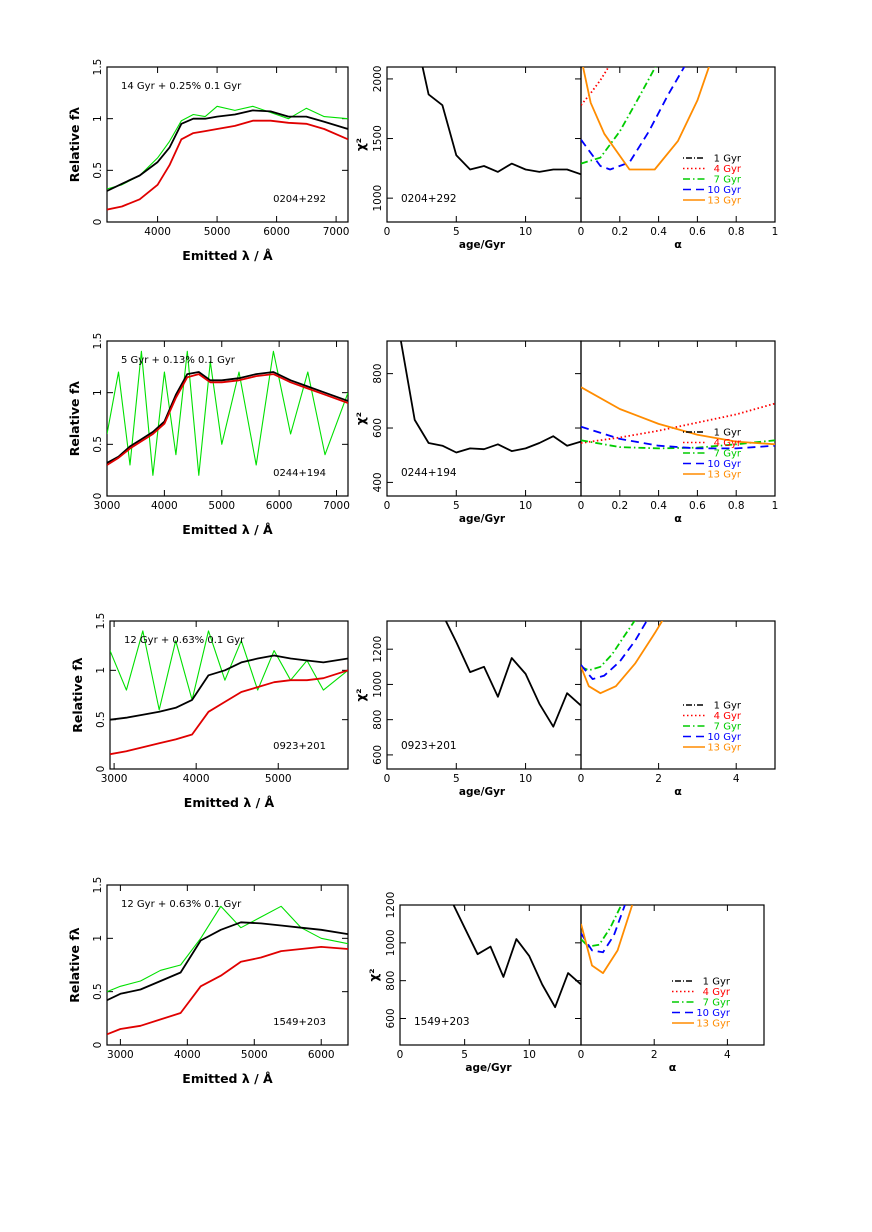 This screenshot has width=872, height=1232. What do you see at coordinates (378, 79) in the screenshot?
I see `y-tick-label: 2000` at bounding box center [378, 79].